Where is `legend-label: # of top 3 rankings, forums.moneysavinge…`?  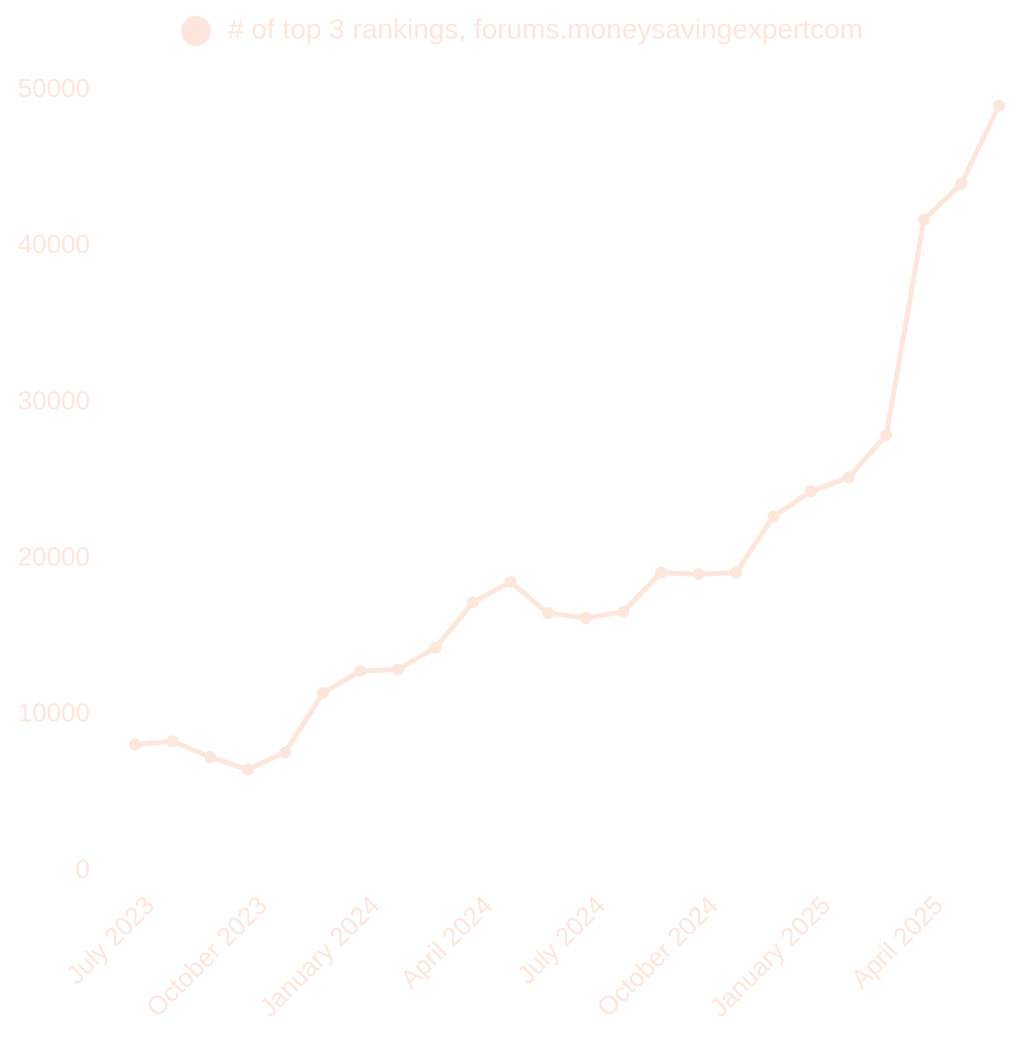 legend-label: # of top 3 rankings, forums.moneysavinge… is located at coordinates (545, 28).